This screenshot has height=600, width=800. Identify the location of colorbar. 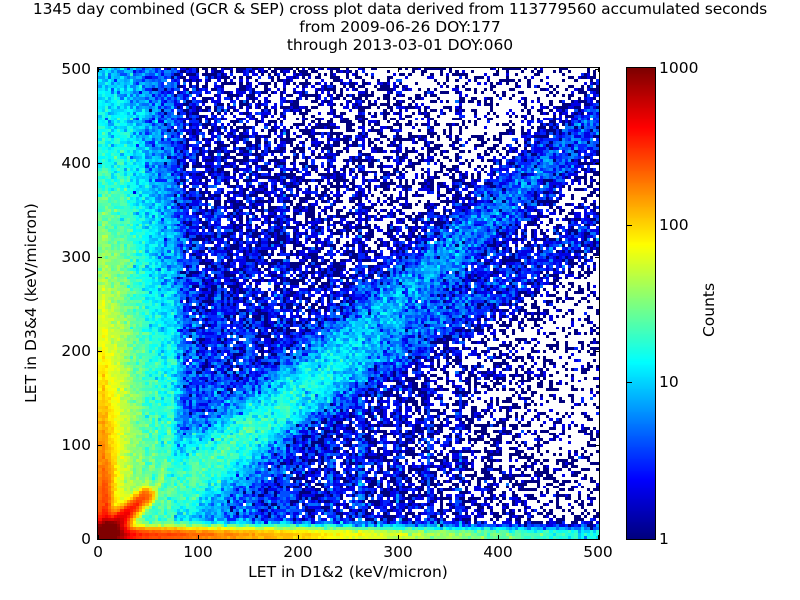
(641, 303).